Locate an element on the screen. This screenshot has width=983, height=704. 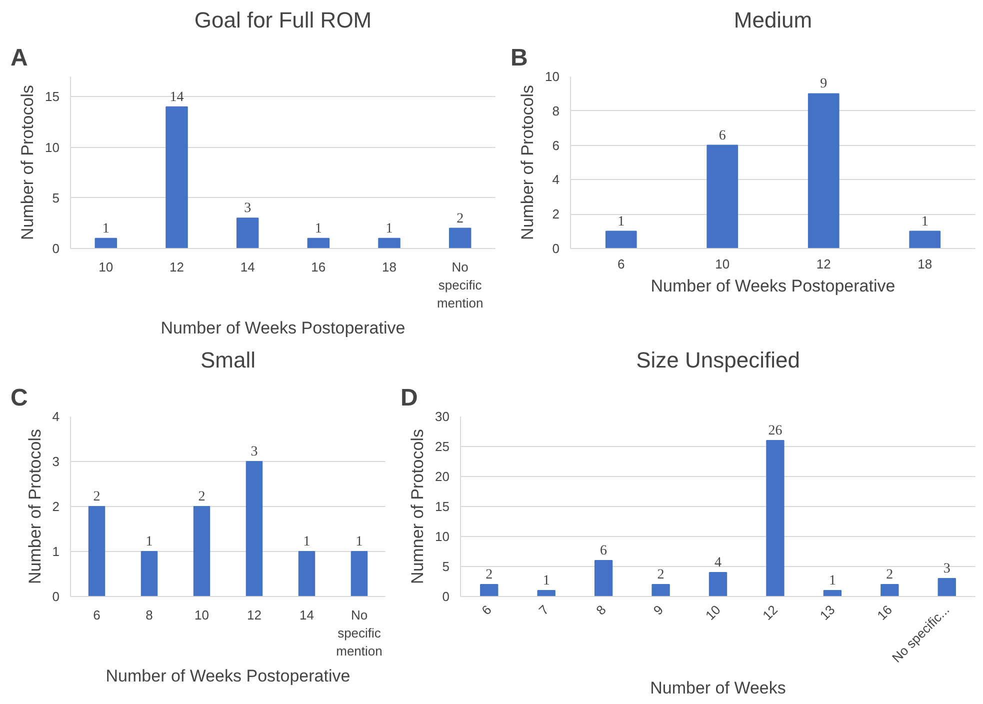
y-tick-label: 1 is located at coordinates (56, 551).